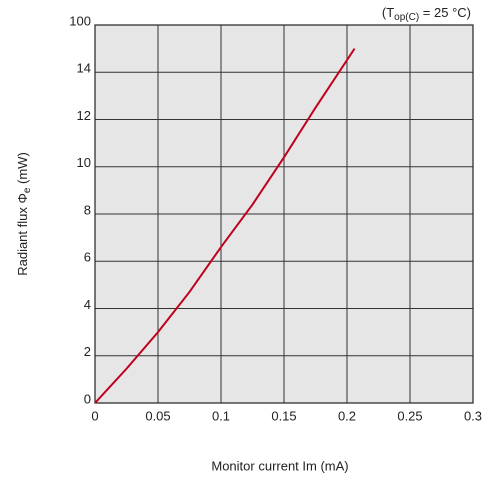  Describe the element at coordinates (445, 12) in the screenshot. I see `annotation-suffix: = 25 °C)` at that location.